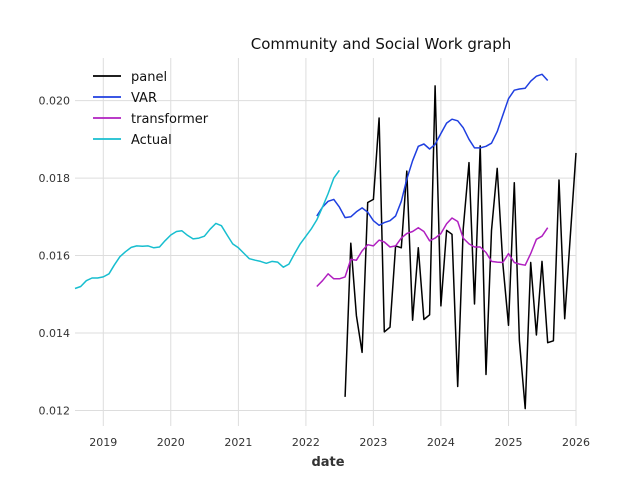  What do you see at coordinates (151, 140) in the screenshot?
I see `legend-label-actual: Actual` at bounding box center [151, 140].